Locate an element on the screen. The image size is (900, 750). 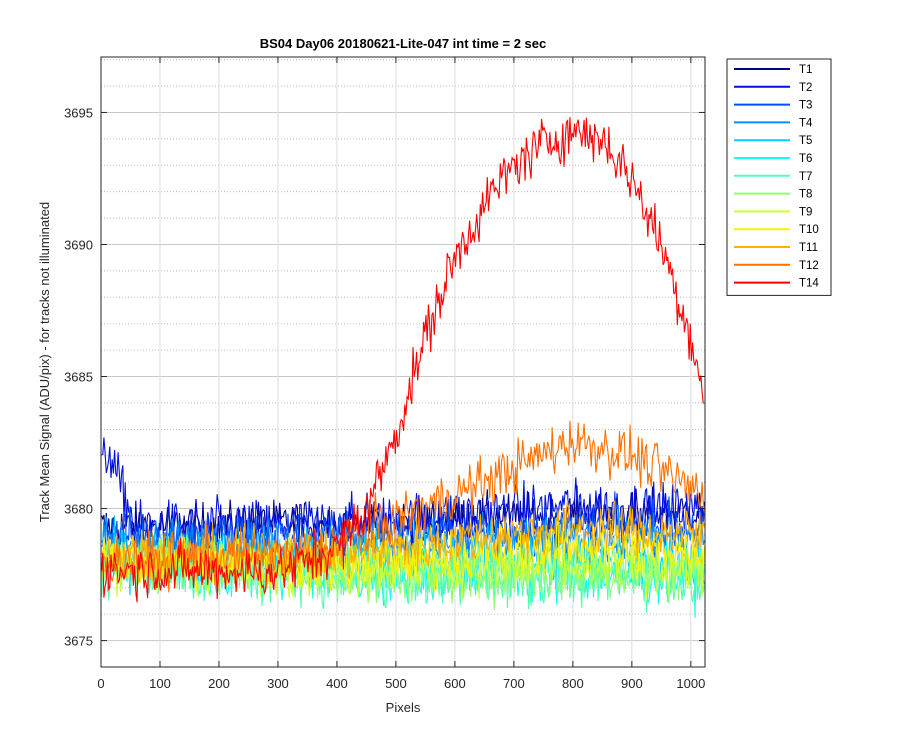
legend-label-t12: T12 is located at coordinates (809, 266).